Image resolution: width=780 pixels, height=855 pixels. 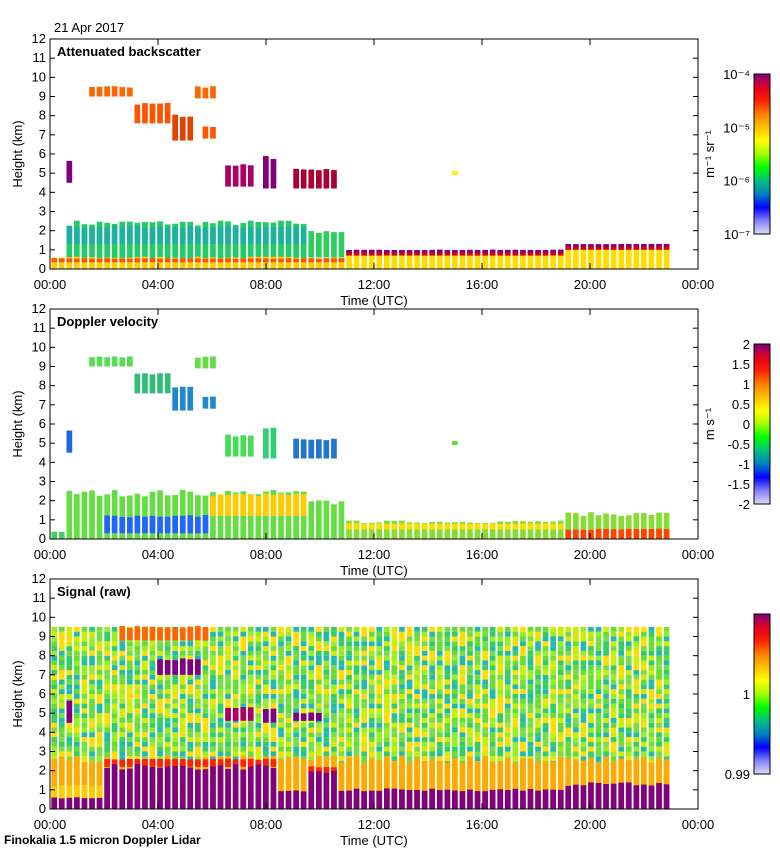 What do you see at coordinates (373, 300) in the screenshot?
I see `x-axis-label: Time (UTC)` at bounding box center [373, 300].